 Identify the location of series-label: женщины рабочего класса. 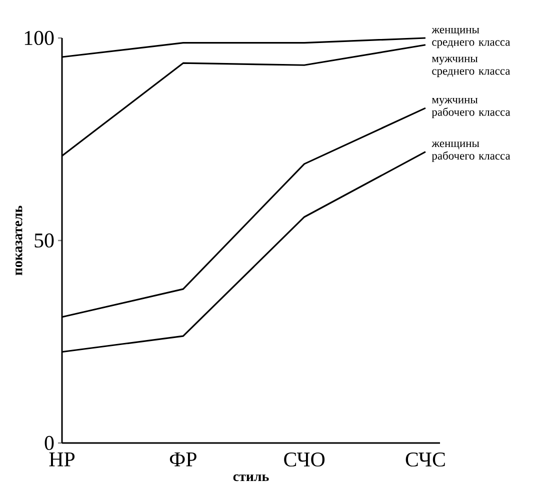
(471, 152).